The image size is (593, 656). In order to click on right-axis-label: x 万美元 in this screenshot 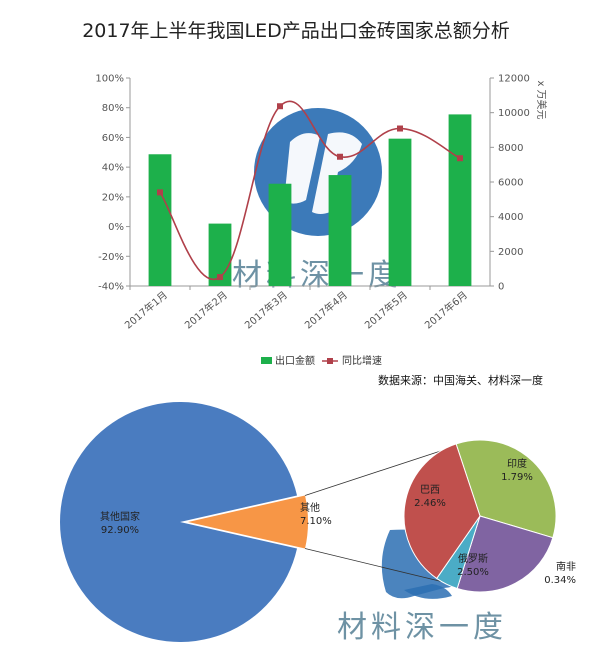, I will do `click(541, 99)`.